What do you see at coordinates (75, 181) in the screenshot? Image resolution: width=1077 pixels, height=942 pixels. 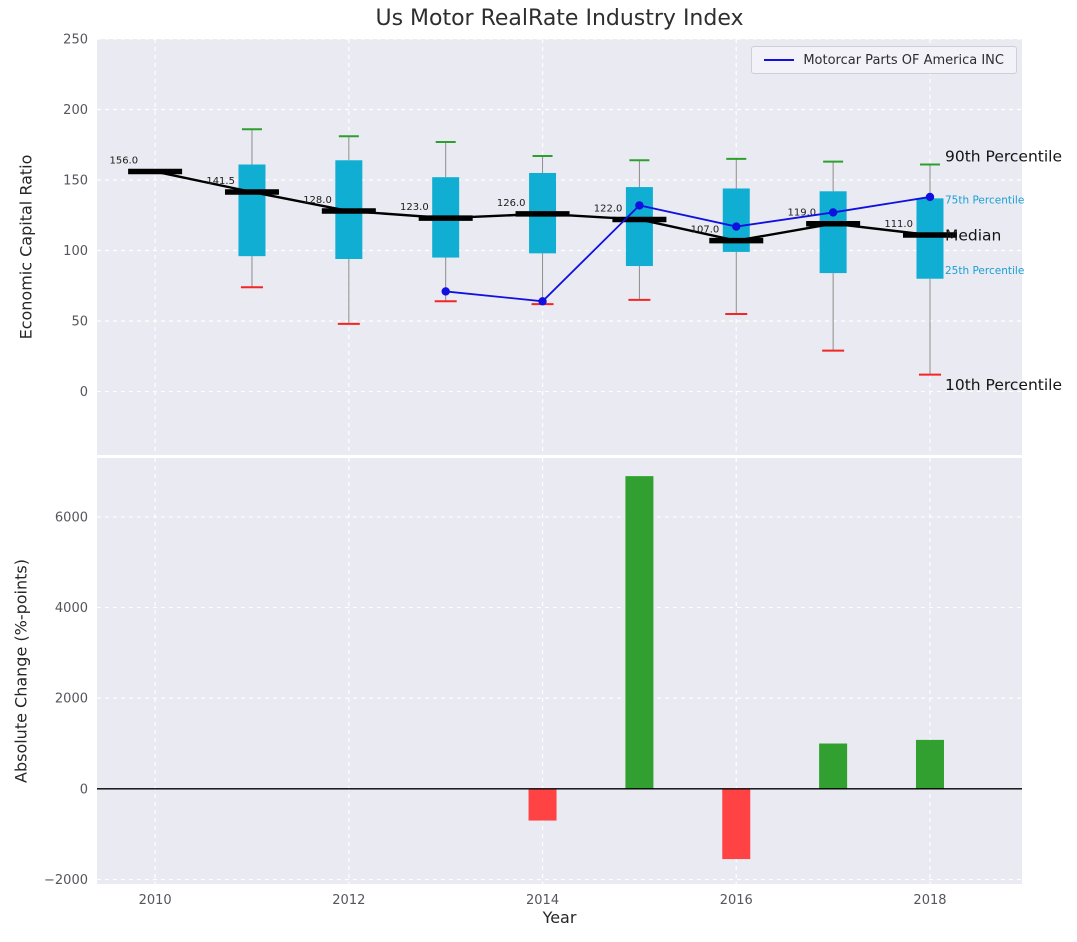 I see `top-y-tick-label: 150` at bounding box center [75, 181].